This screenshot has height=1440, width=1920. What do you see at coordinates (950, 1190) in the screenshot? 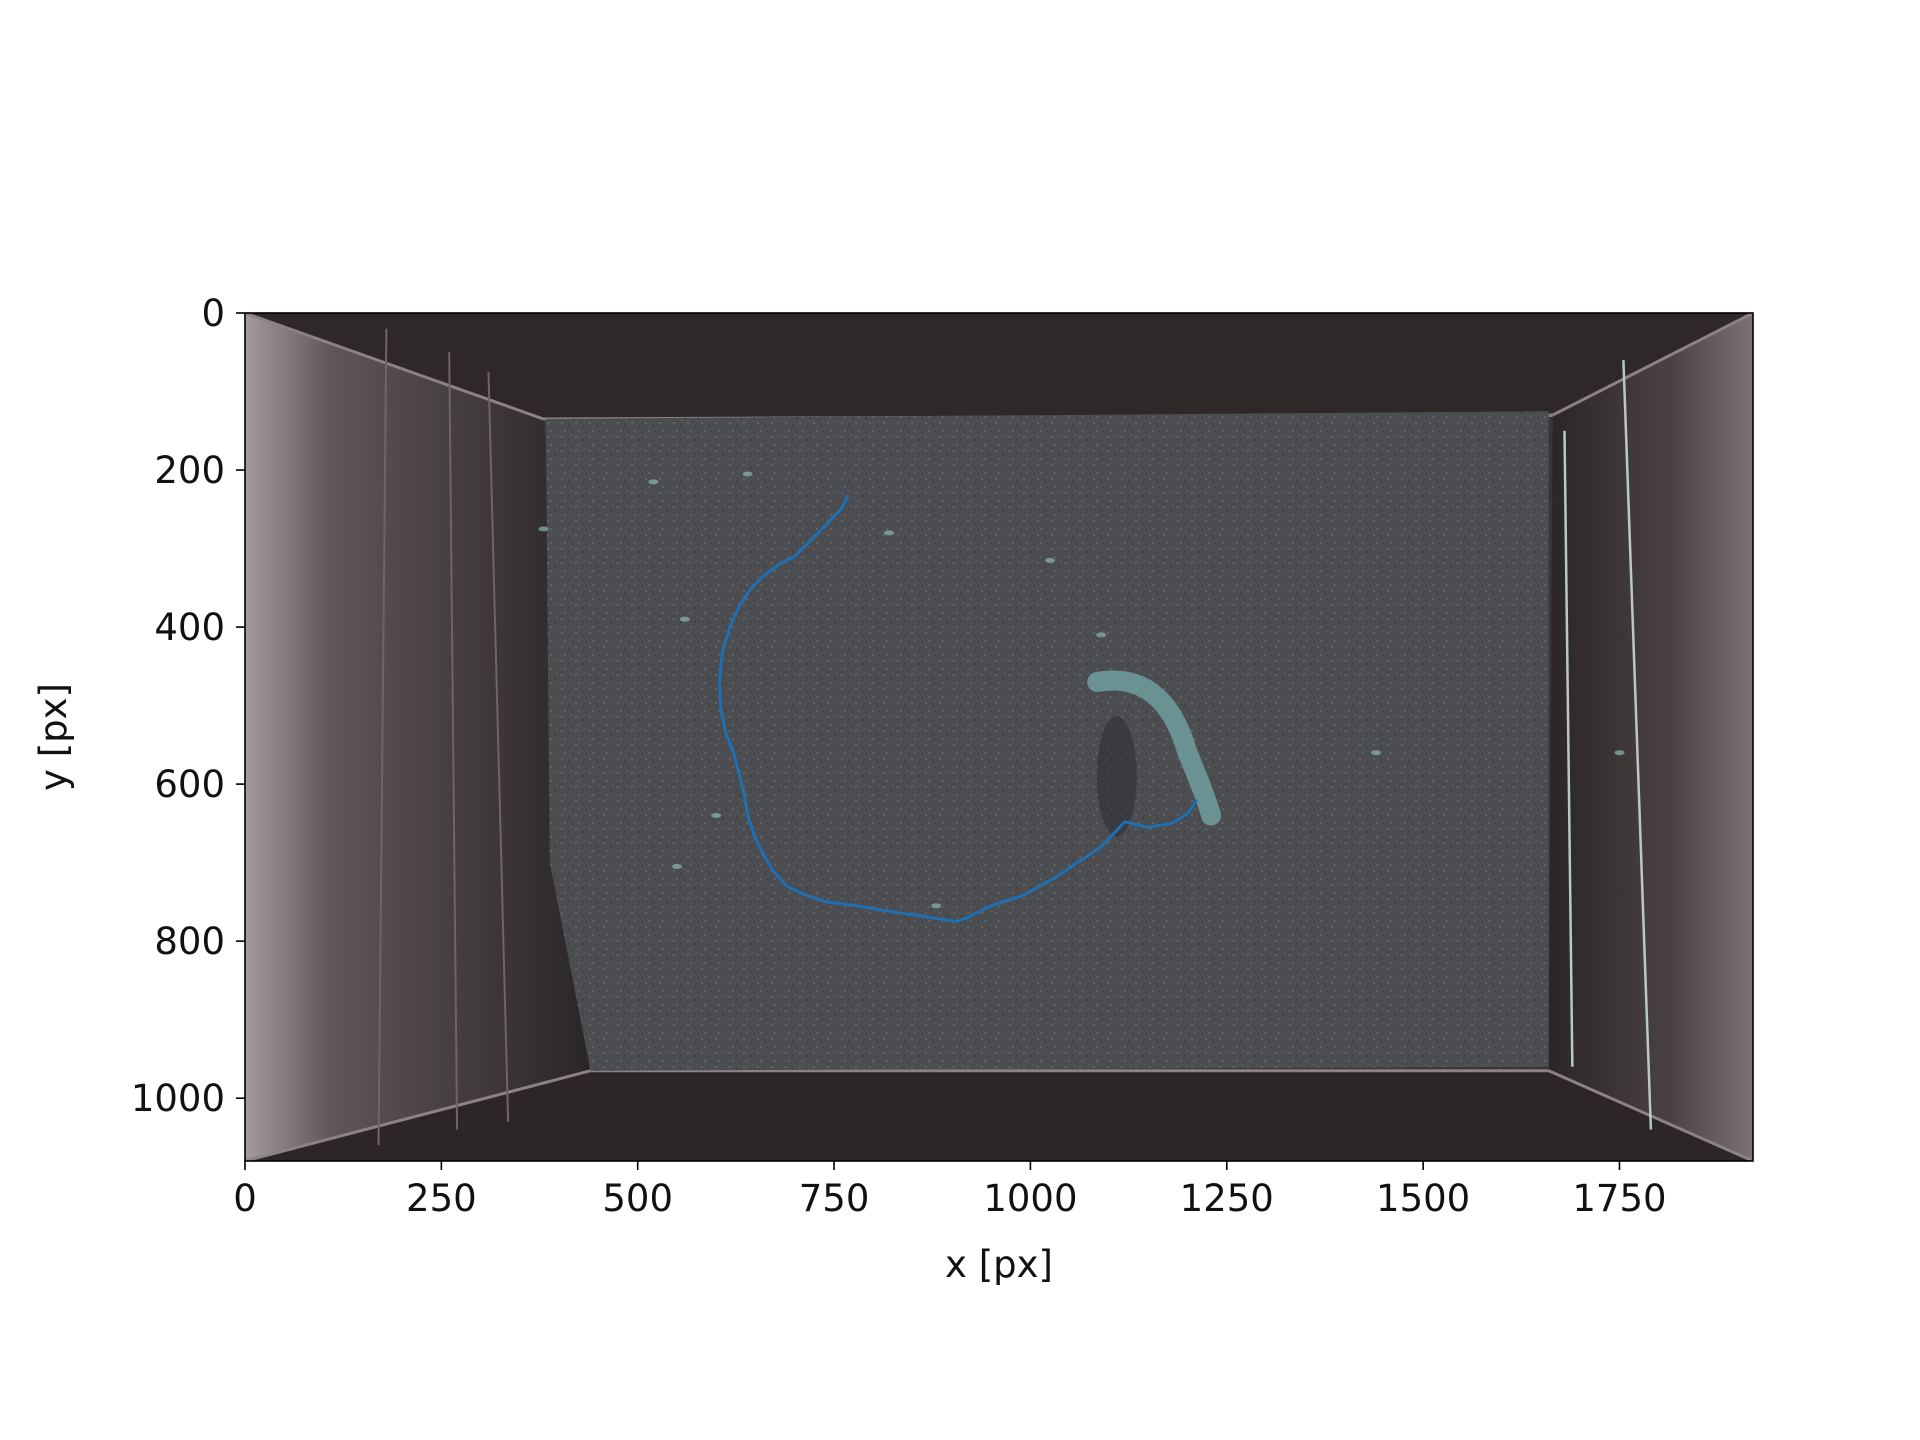
I see `x-axis: 0 250 500 750 1000 1250 1500 1750` at bounding box center [950, 1190].